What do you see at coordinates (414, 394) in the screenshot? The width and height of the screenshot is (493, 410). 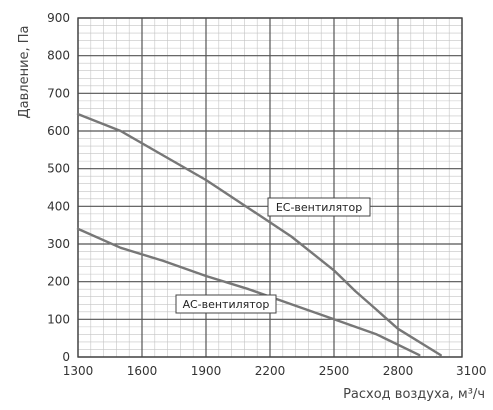 I see `x-axis-title: Расход воздуха, м³/ч` at bounding box center [414, 394].